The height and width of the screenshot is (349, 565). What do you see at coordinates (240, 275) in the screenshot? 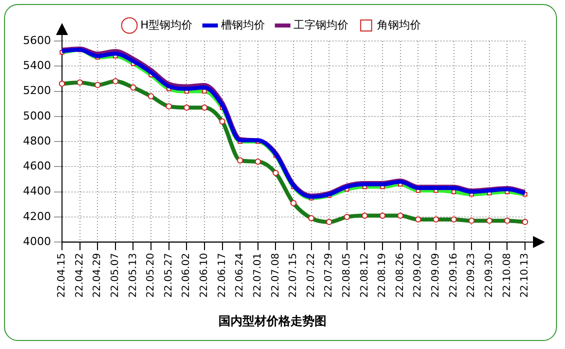
I see `x-tick-label: 22.06.24` at bounding box center [240, 275].